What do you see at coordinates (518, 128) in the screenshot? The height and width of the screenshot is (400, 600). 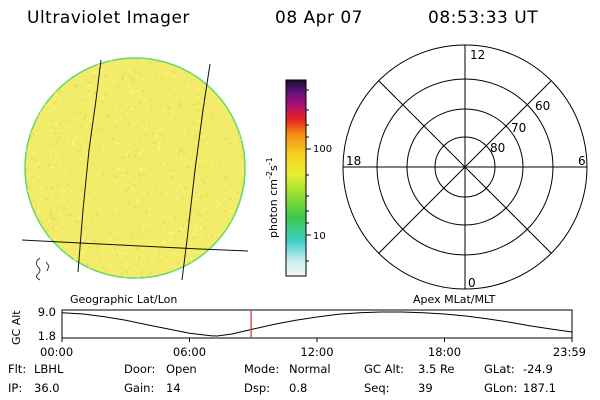 I see `mlat-label-70: 70` at bounding box center [518, 128].